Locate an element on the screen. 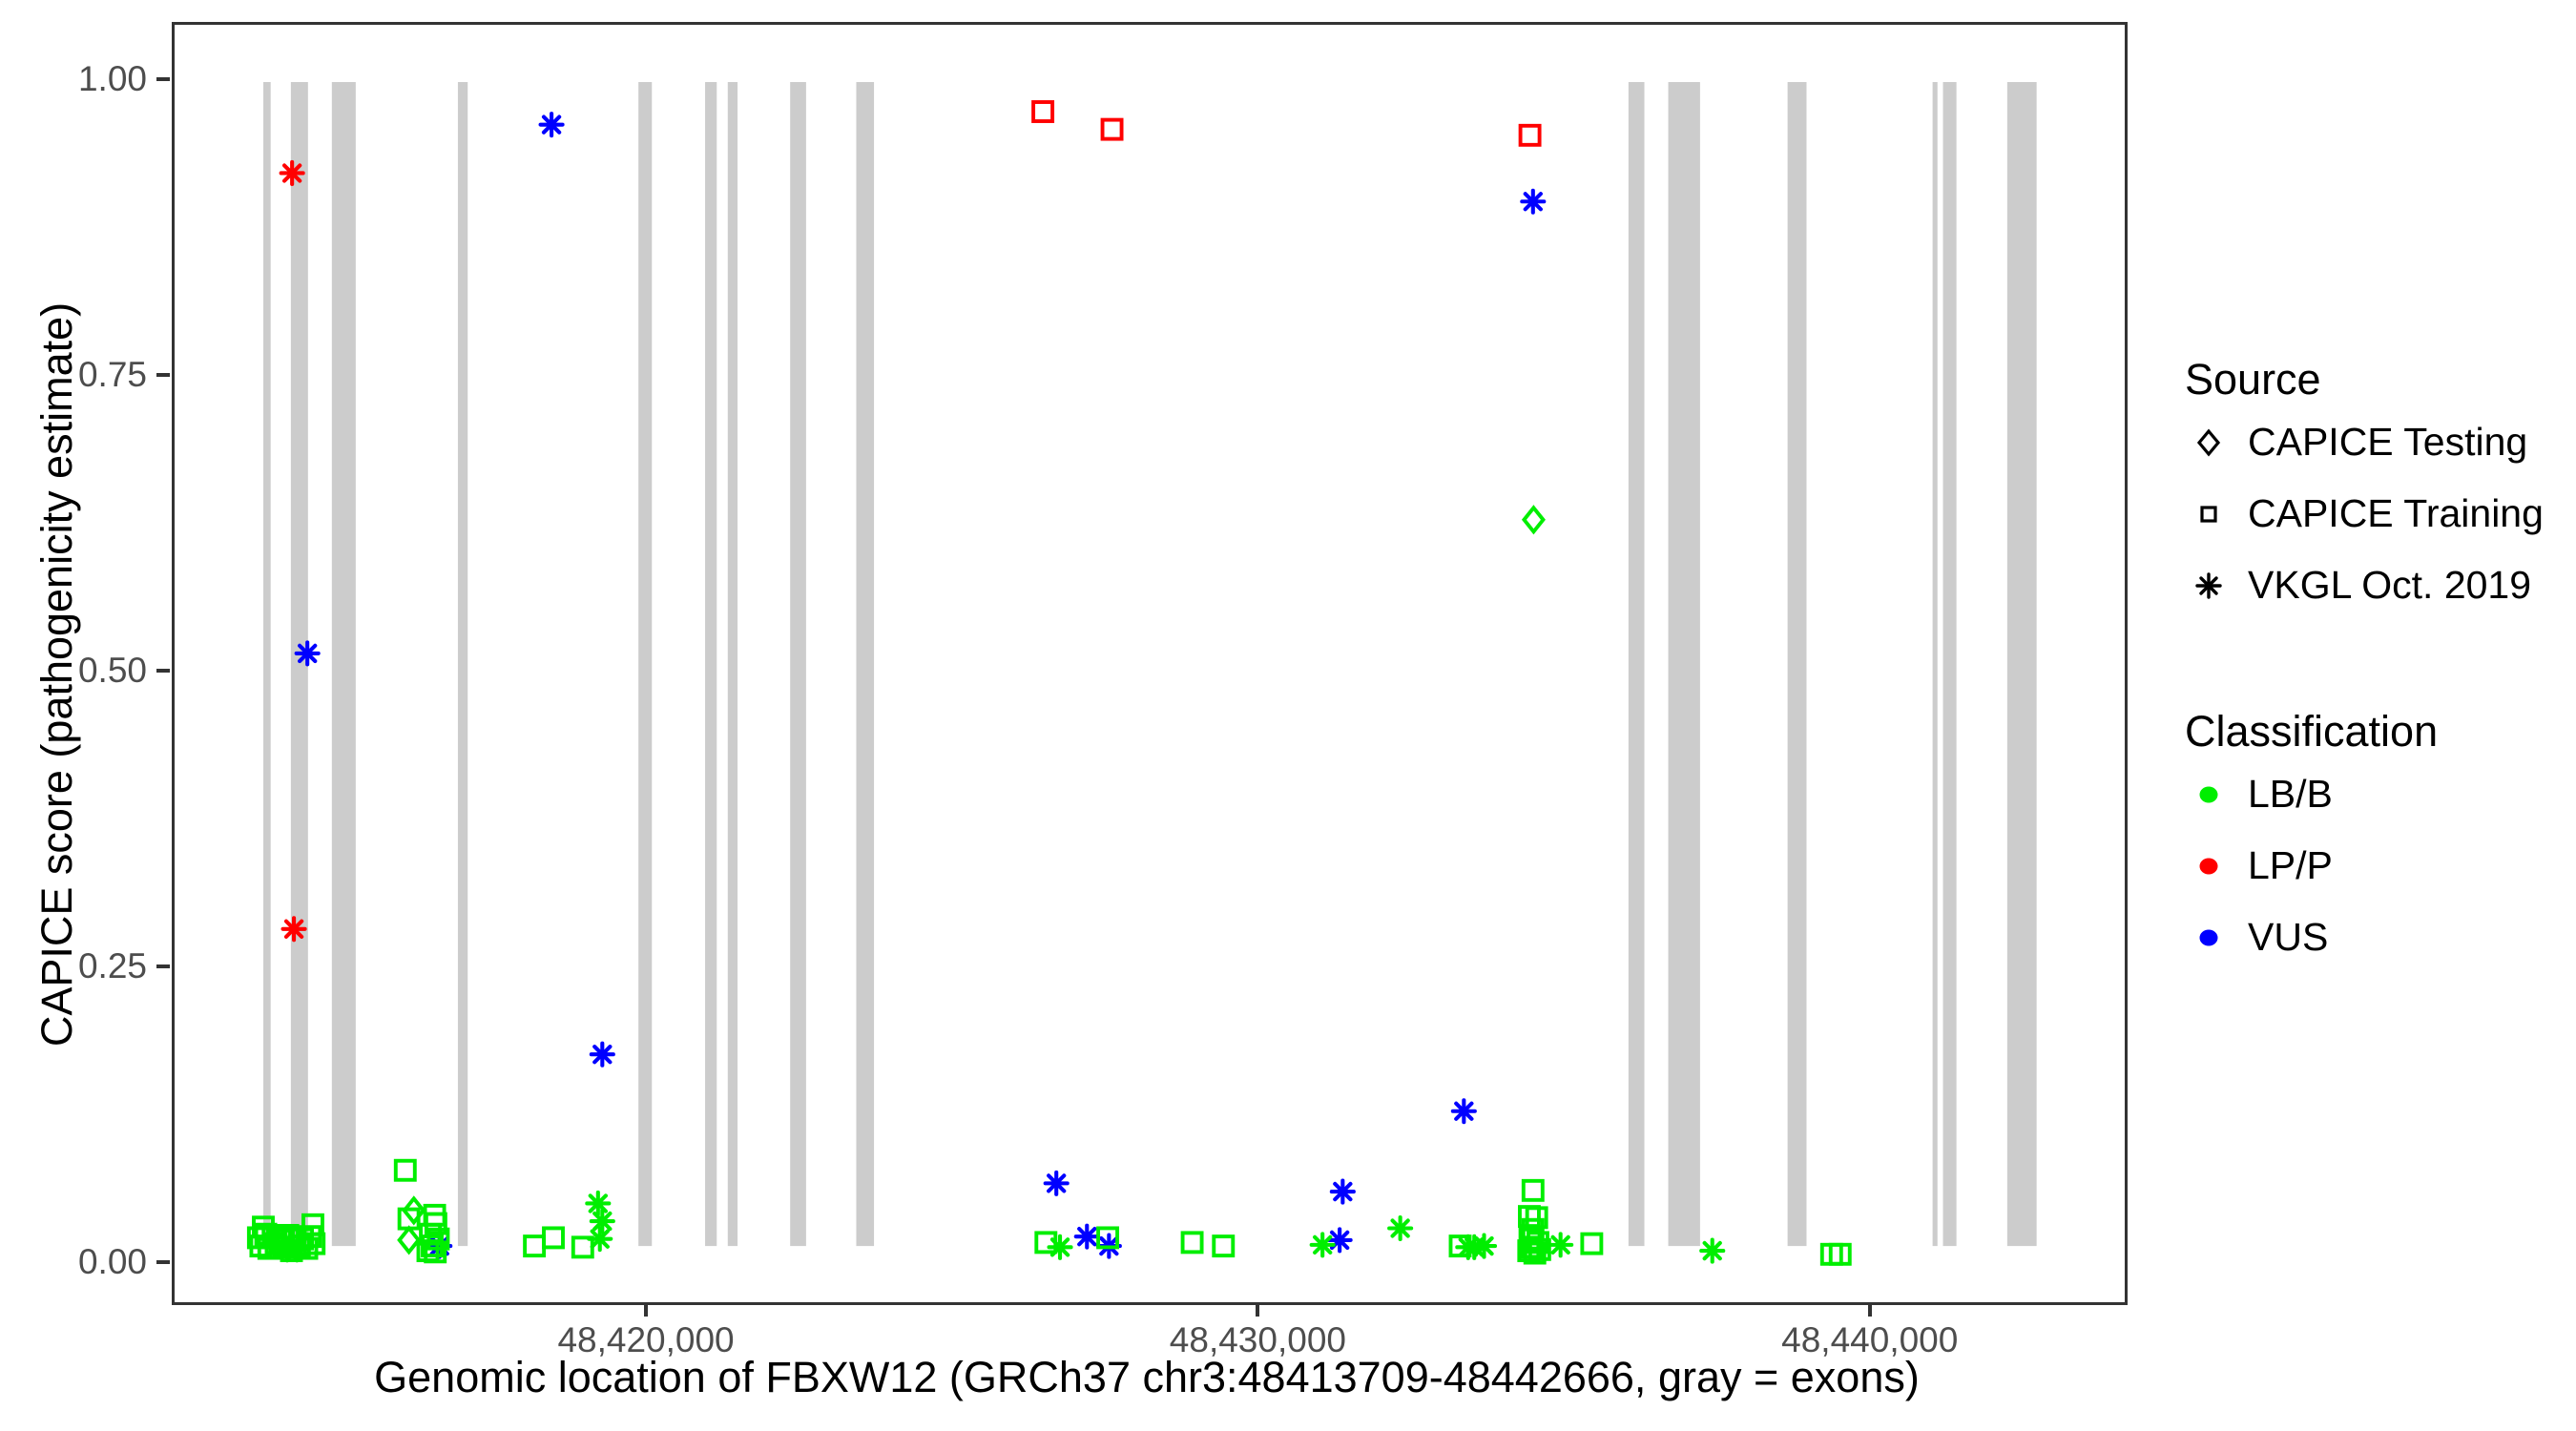 This screenshot has height=1431, width=2576. square-icon is located at coordinates (2208, 514).